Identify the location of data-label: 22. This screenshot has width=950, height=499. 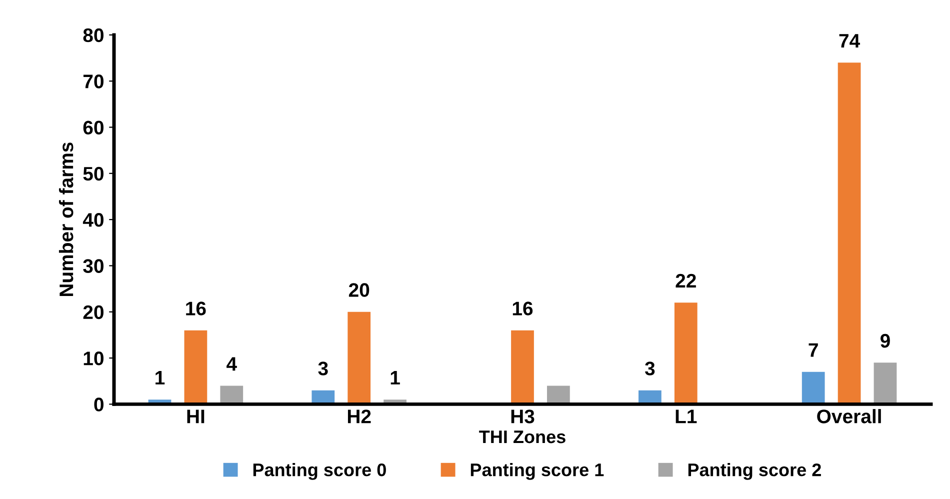
(686, 281).